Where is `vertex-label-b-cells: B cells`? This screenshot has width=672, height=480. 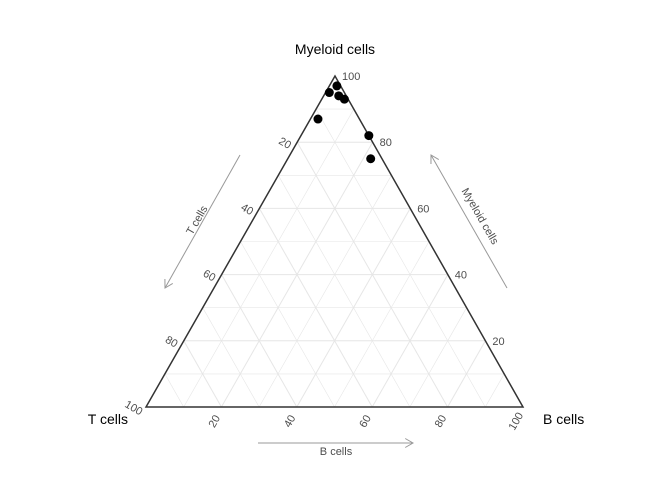 vertex-label-b-cells: B cells is located at coordinates (563, 419).